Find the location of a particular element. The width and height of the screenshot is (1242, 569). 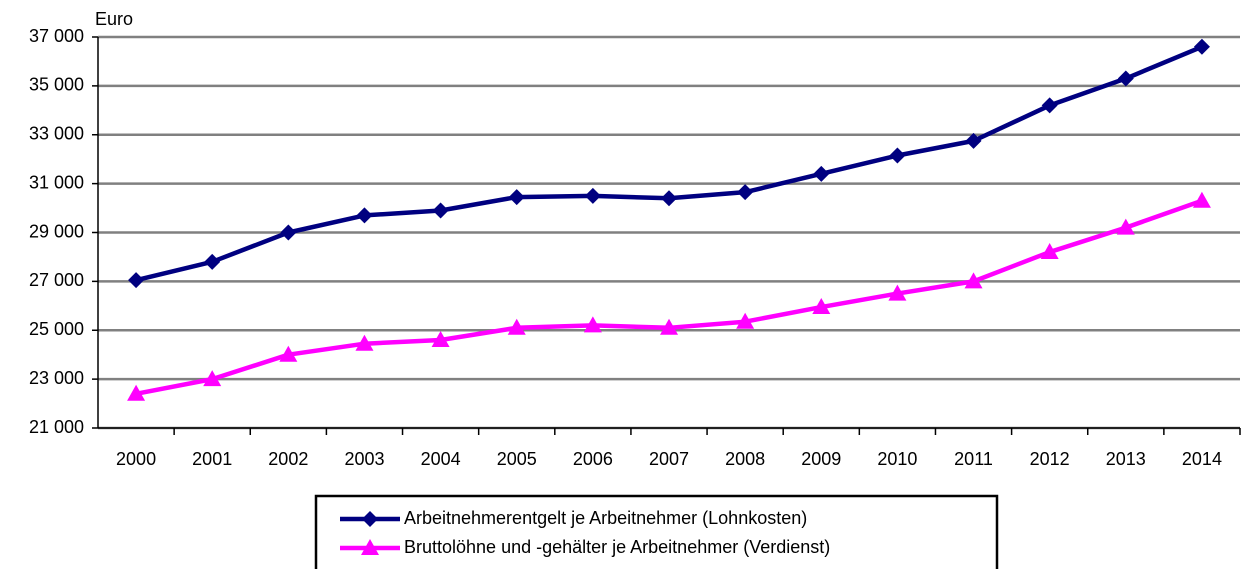

y-tick-label: 29 000 is located at coordinates (56, 231).